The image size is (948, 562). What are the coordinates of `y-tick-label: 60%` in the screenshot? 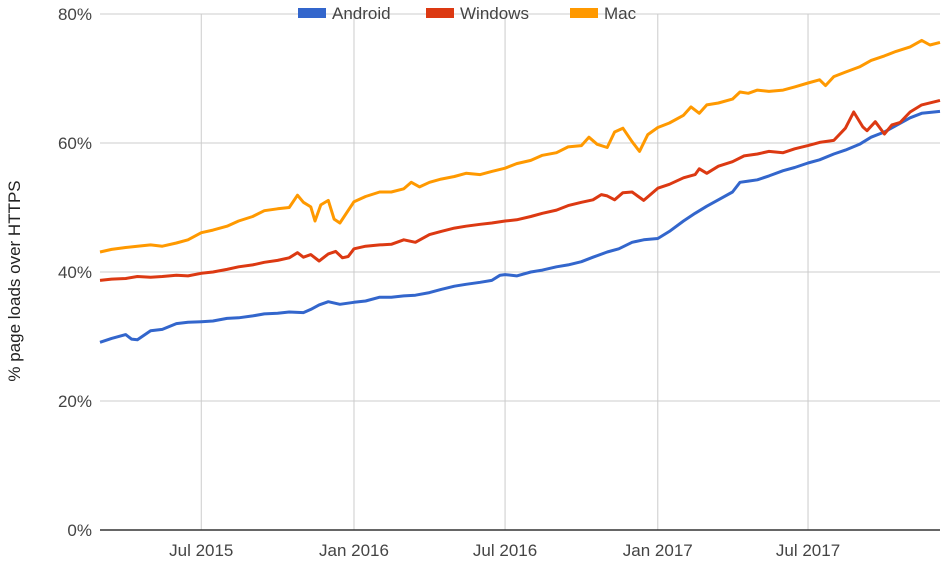 It's located at (75, 143).